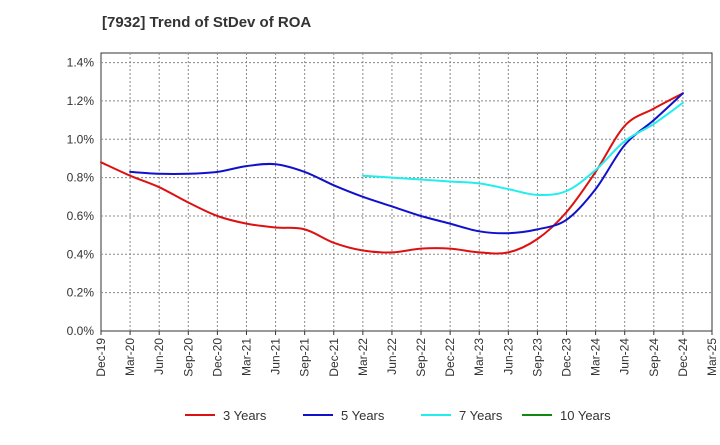  Describe the element at coordinates (585, 415) in the screenshot. I see `legend-label-10-years: 10 Years` at that location.